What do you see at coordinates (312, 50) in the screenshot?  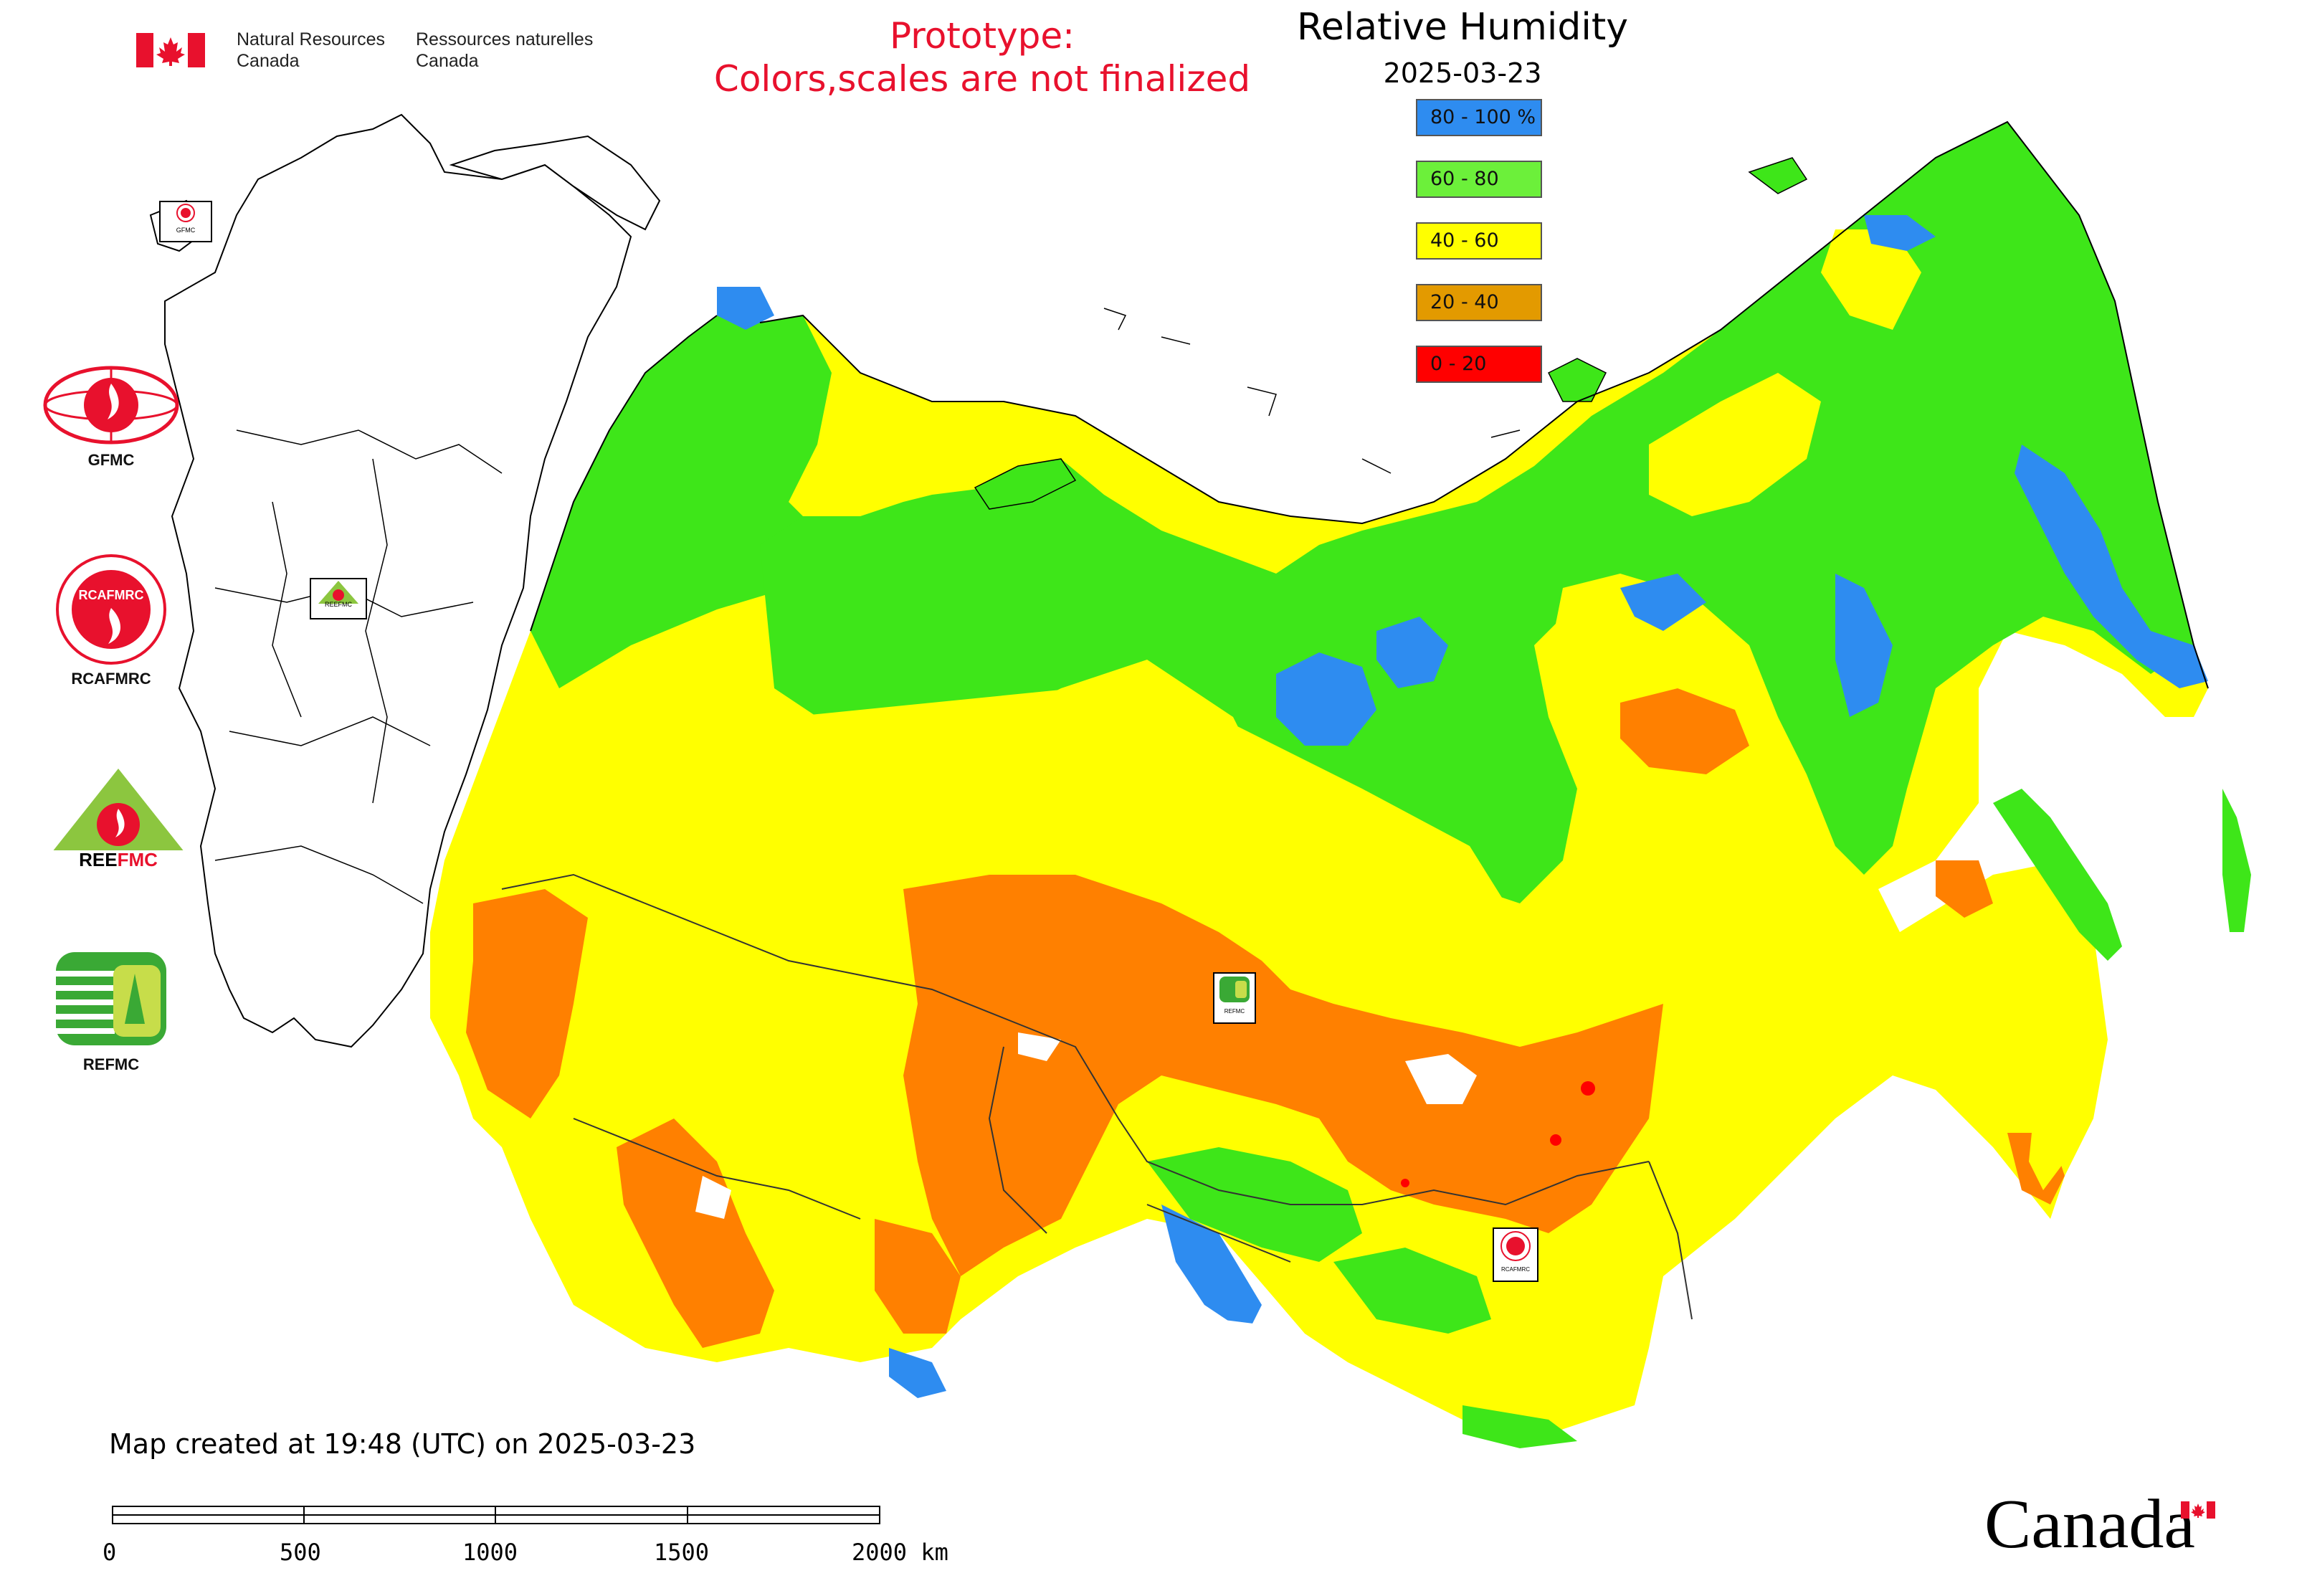 I see `agency-name-en: Natural Resources Canada` at bounding box center [312, 50].